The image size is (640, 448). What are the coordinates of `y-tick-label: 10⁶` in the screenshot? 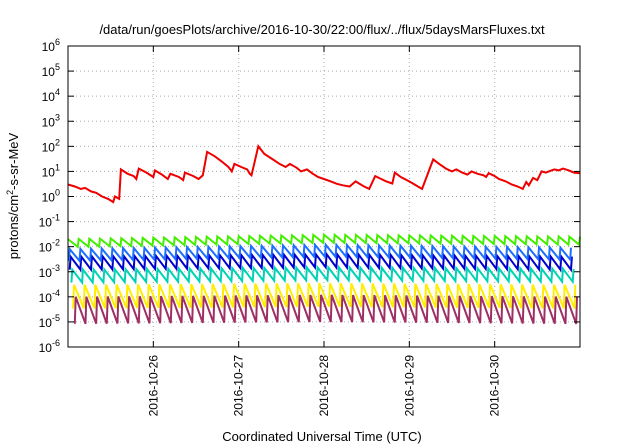 It's located at (51, 45).